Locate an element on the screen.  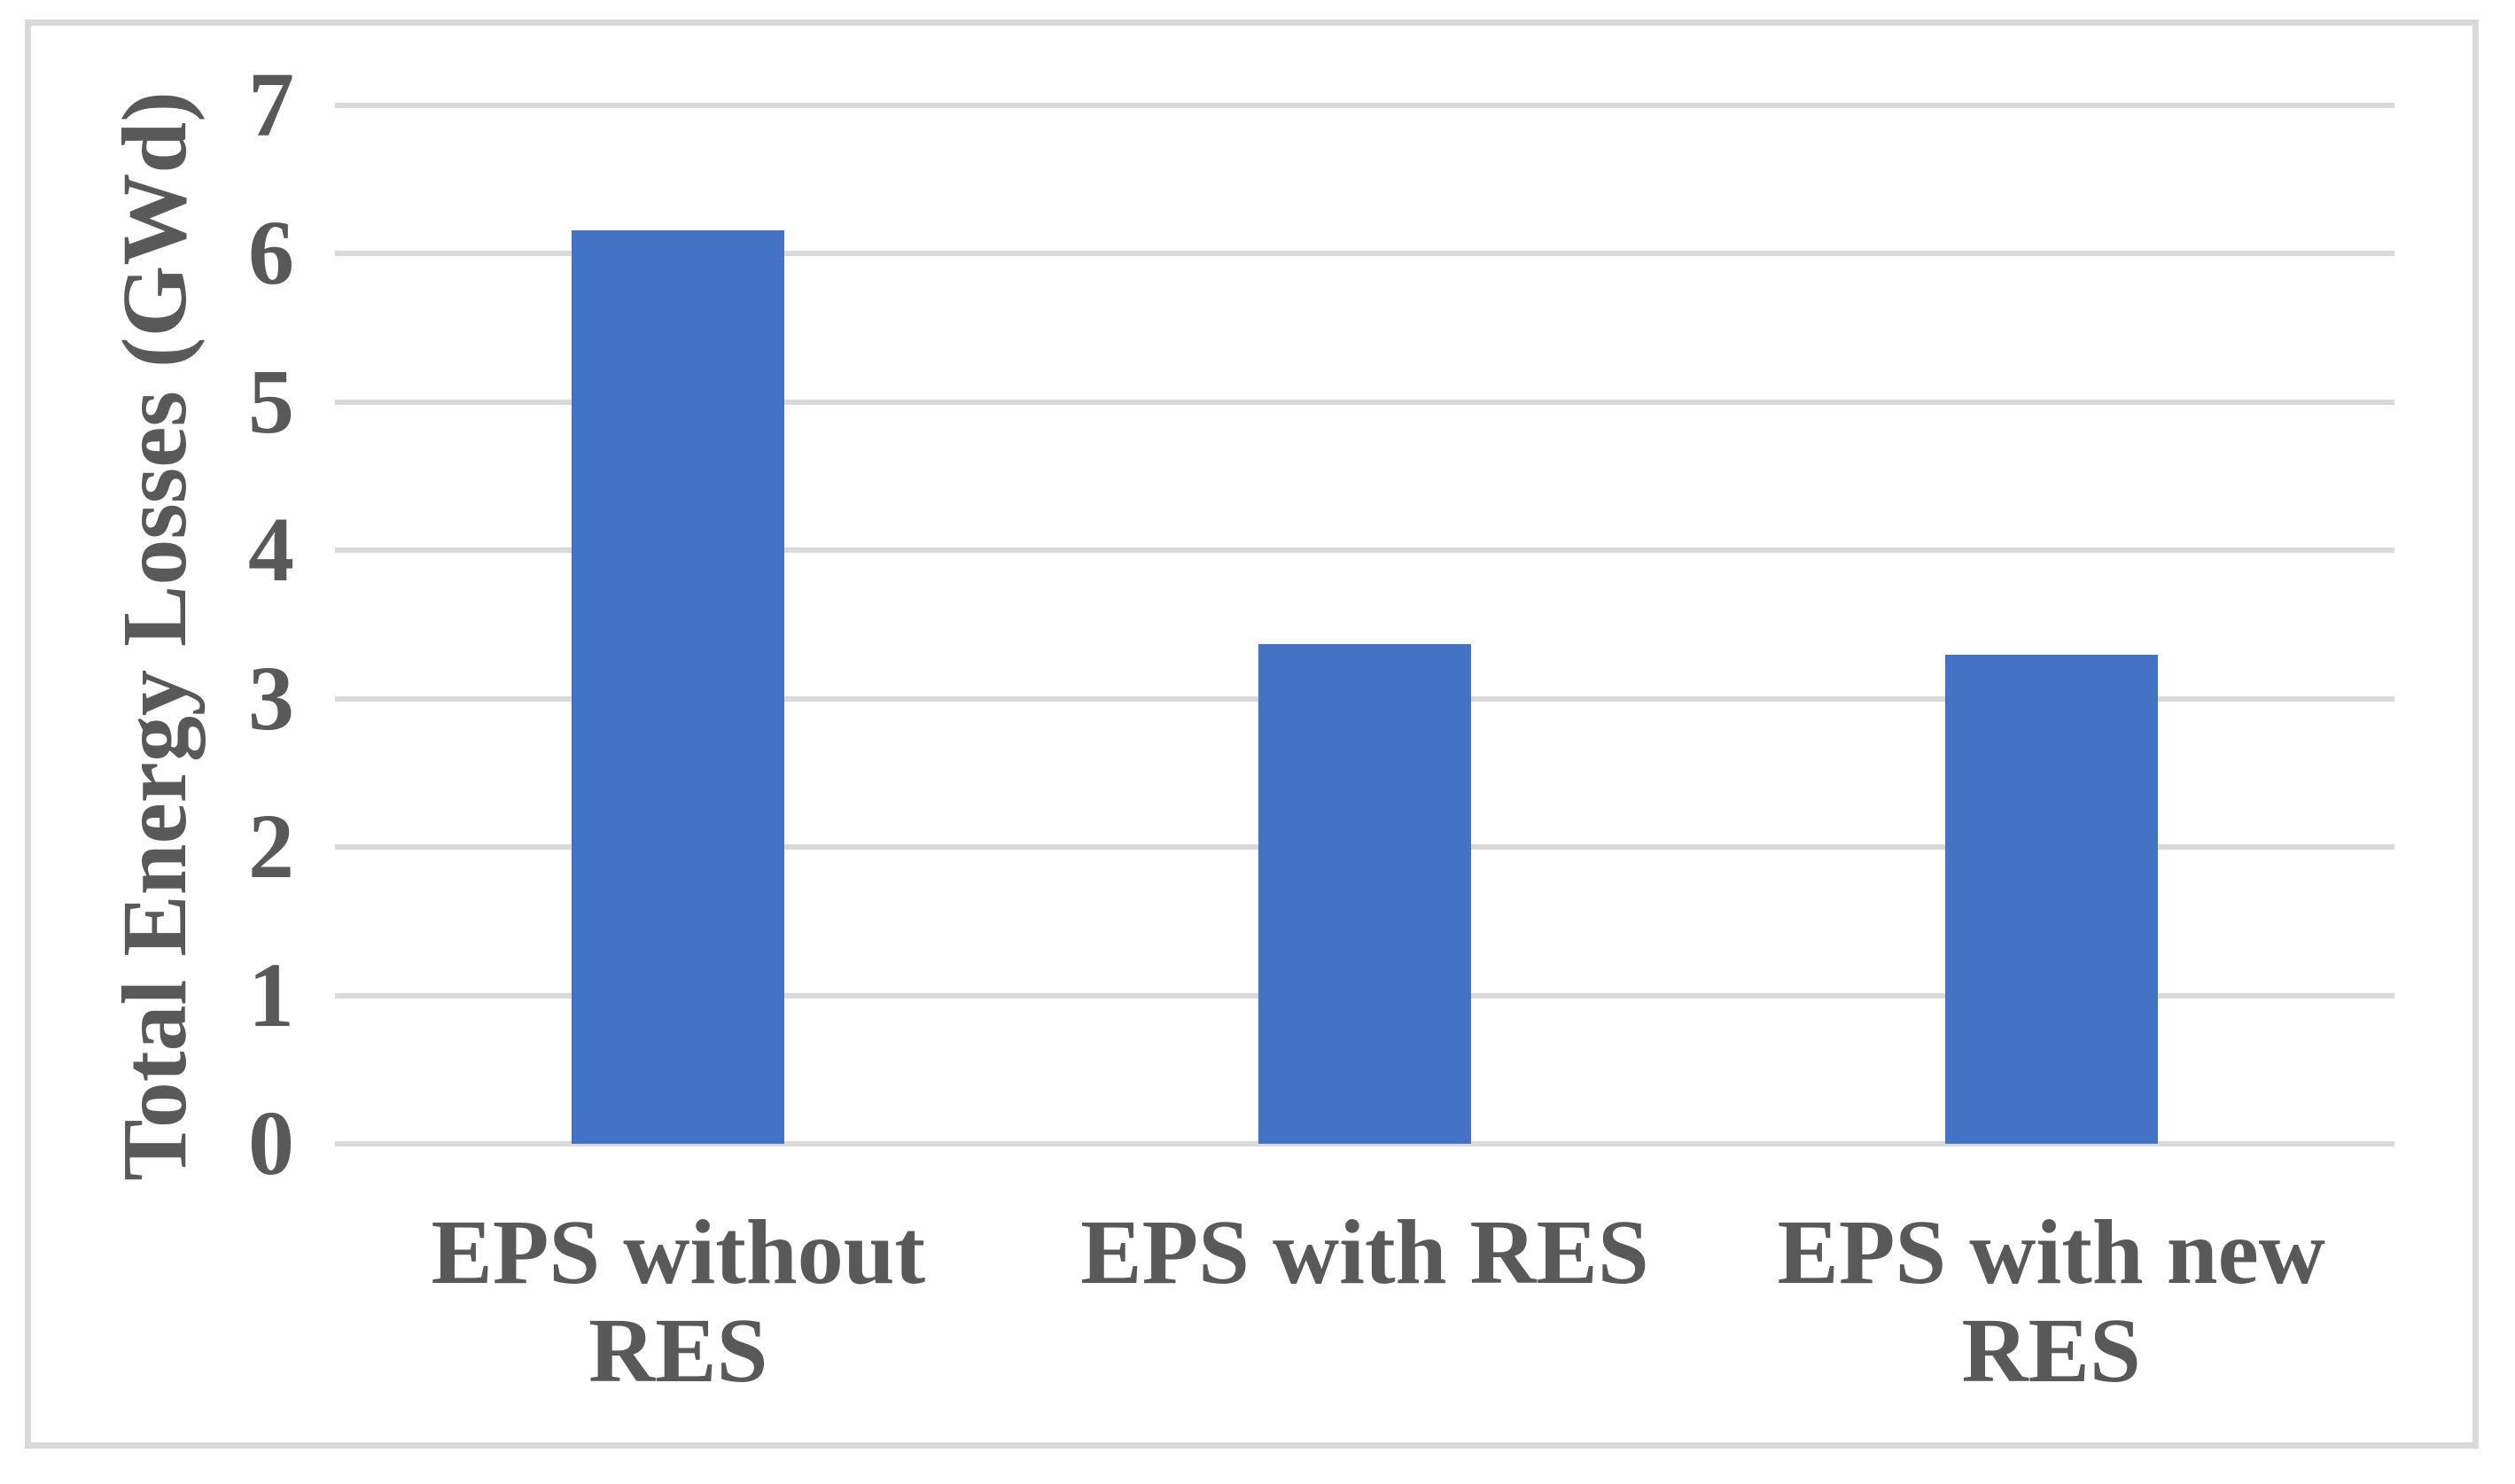
y-tick-label-1: 1 is located at coordinates (271, 995).